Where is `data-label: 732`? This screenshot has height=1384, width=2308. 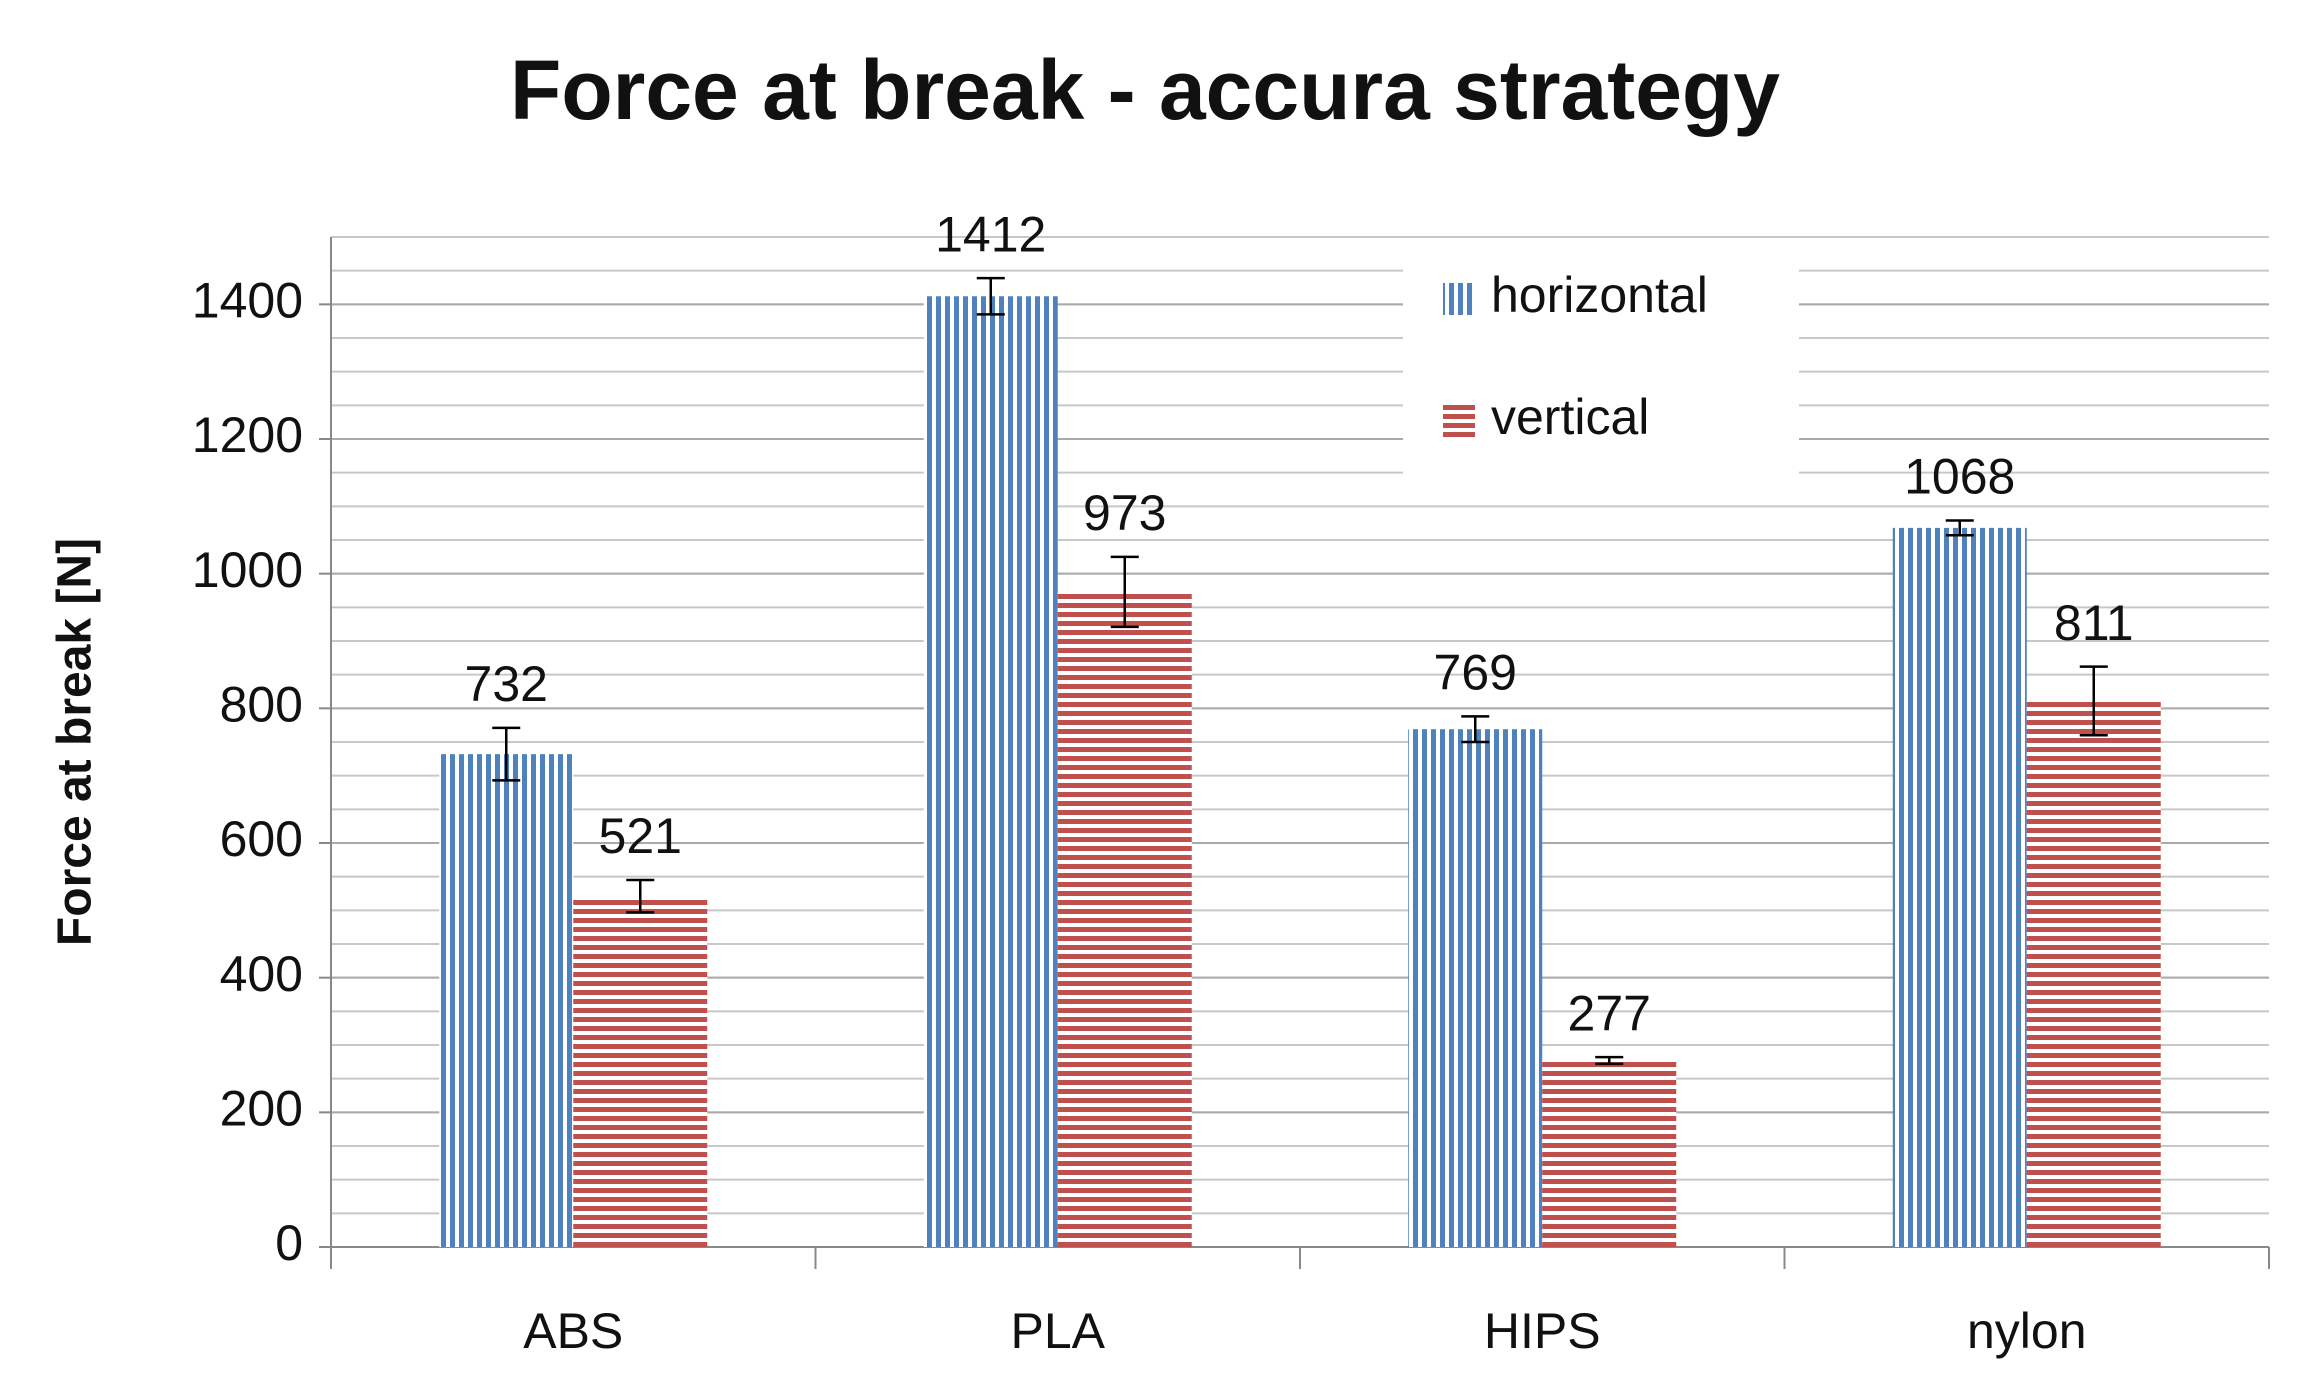 data-label: 732 is located at coordinates (506, 684).